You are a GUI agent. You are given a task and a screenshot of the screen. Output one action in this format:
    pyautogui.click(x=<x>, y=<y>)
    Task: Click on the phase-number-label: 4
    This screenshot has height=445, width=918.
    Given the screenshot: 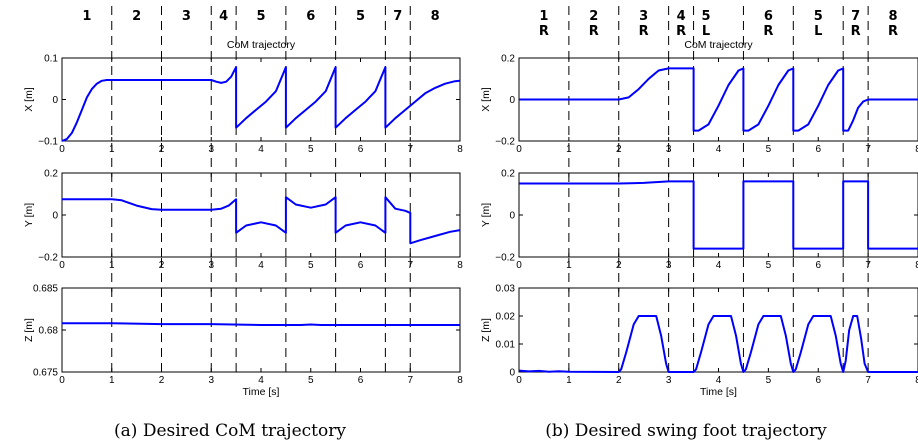 What is the action you would take?
    pyautogui.click(x=223, y=16)
    